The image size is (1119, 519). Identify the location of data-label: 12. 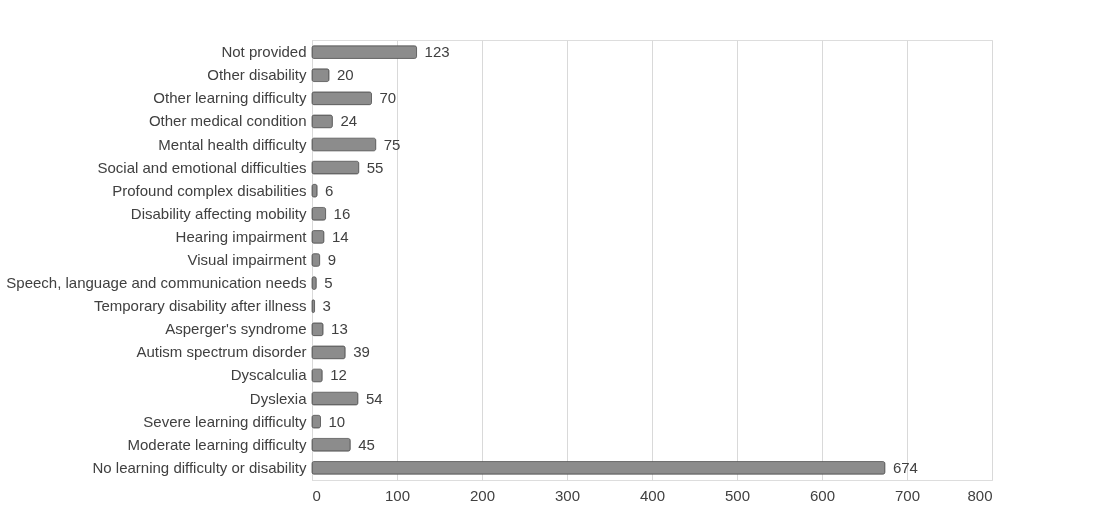
(338, 375).